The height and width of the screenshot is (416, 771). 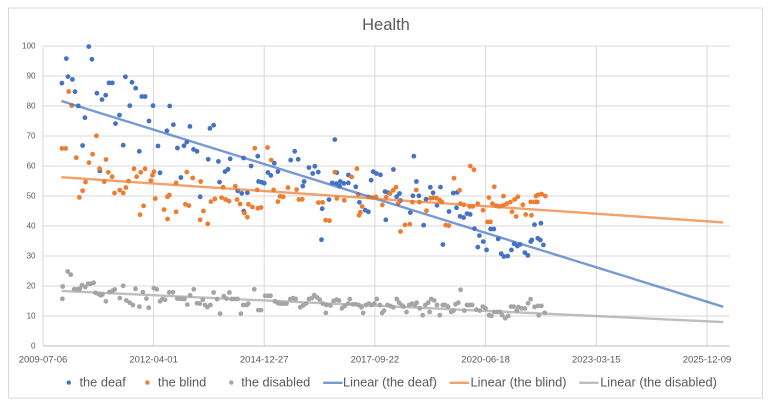 What do you see at coordinates (658, 381) in the screenshot?
I see `svg-text: Linear (the disabled)` at bounding box center [658, 381].